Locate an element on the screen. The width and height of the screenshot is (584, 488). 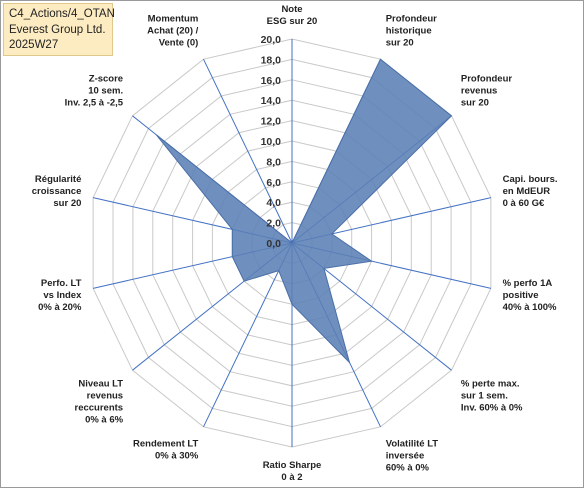
tick-label: 12,0 is located at coordinates (271, 122).